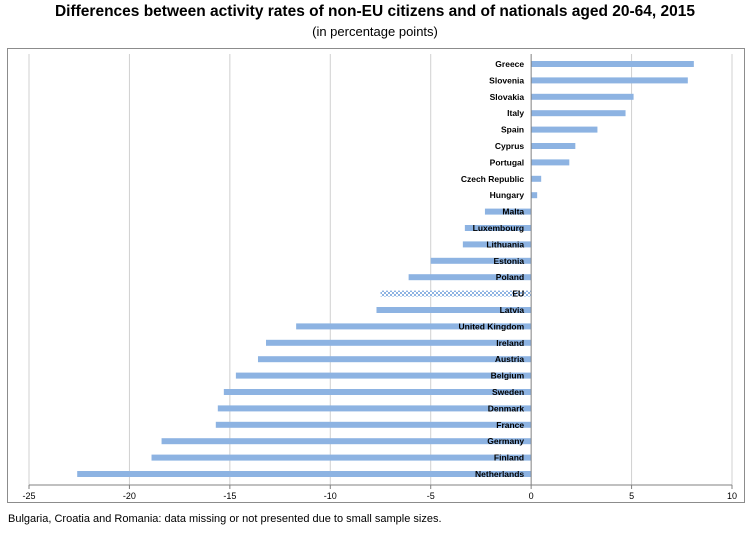  Describe the element at coordinates (515, 113) in the screenshot. I see `category-label: Italy` at that location.